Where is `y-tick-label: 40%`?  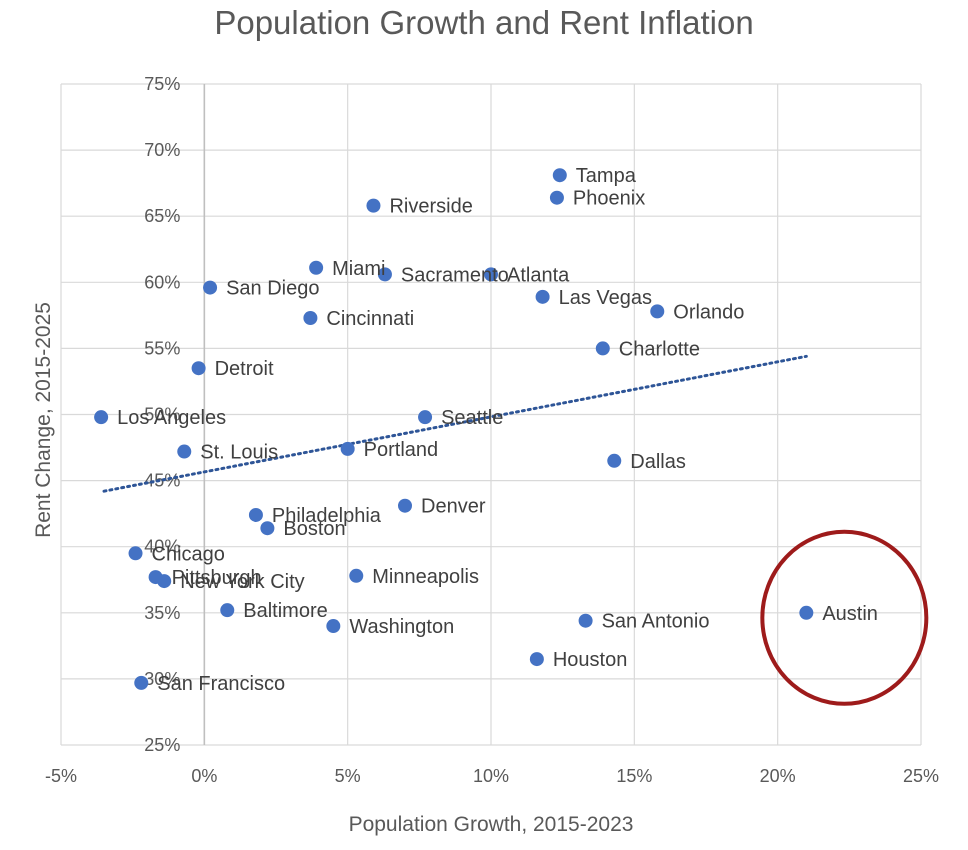
y-tick-label: 40% is located at coordinates (162, 547).